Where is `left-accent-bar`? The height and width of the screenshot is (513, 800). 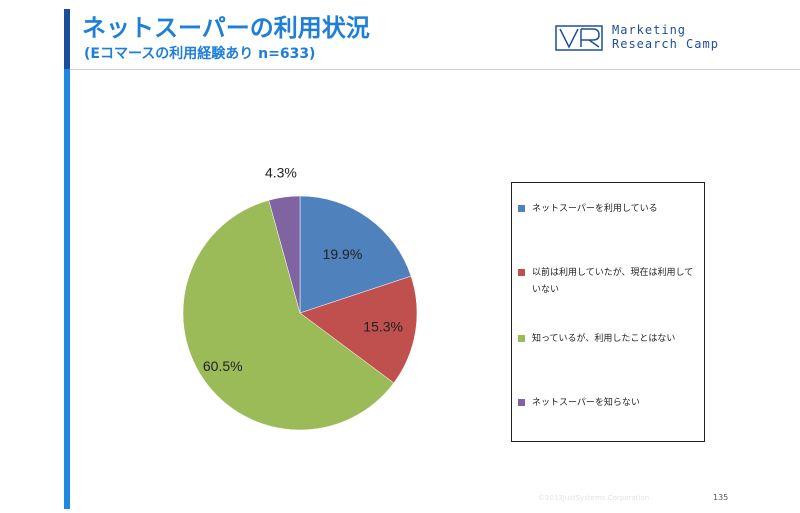 left-accent-bar is located at coordinates (67, 289).